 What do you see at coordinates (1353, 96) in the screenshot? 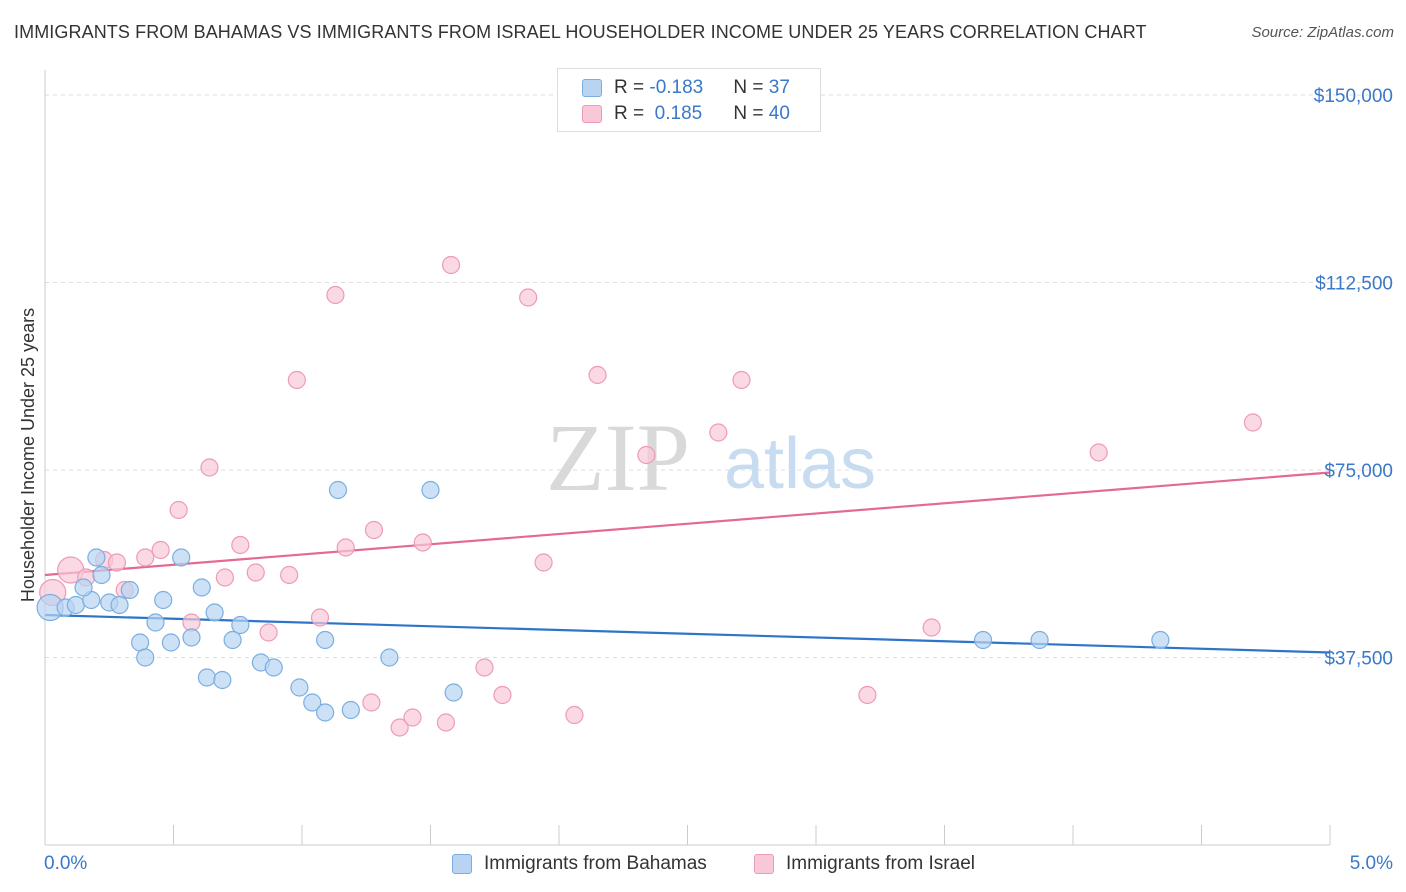
I see `y-tick-label: $150,000` at bounding box center [1353, 96].